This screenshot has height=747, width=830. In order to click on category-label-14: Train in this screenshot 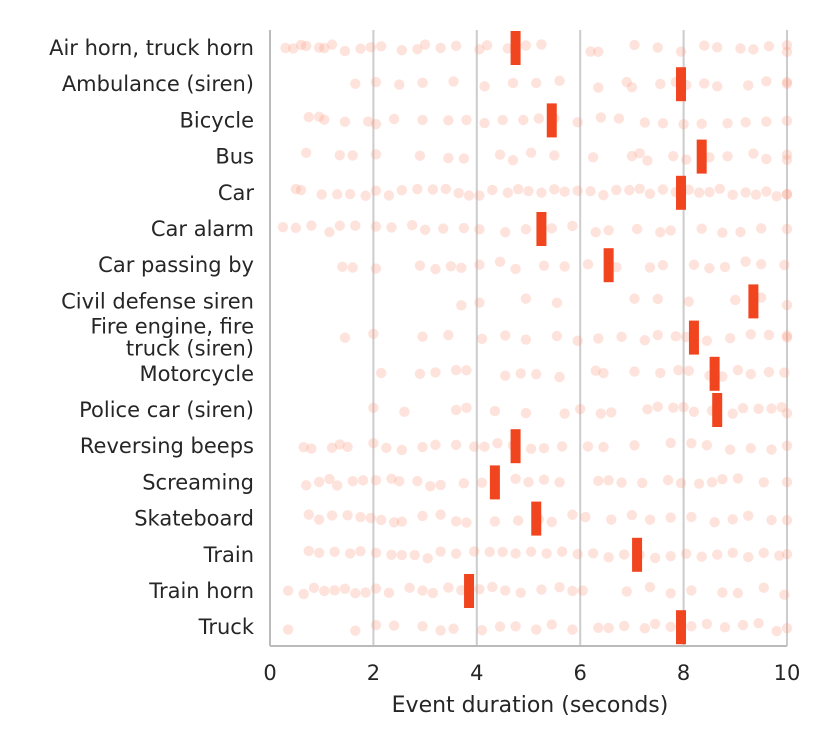, I will do `click(228, 555)`.